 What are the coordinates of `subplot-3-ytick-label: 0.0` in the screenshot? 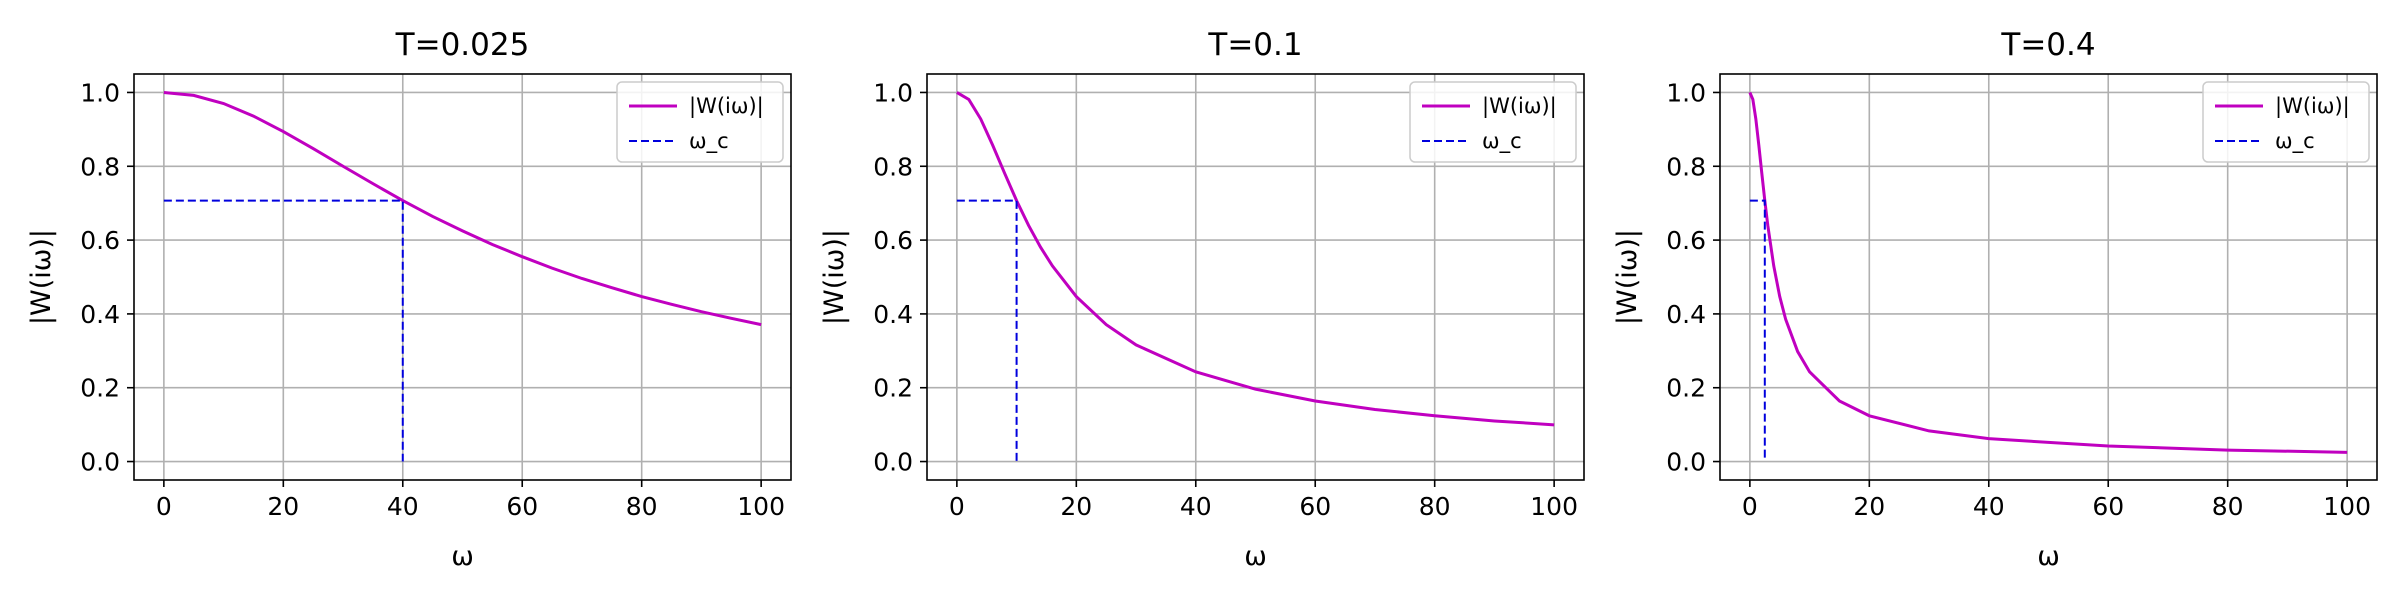 It's located at (1686, 462).